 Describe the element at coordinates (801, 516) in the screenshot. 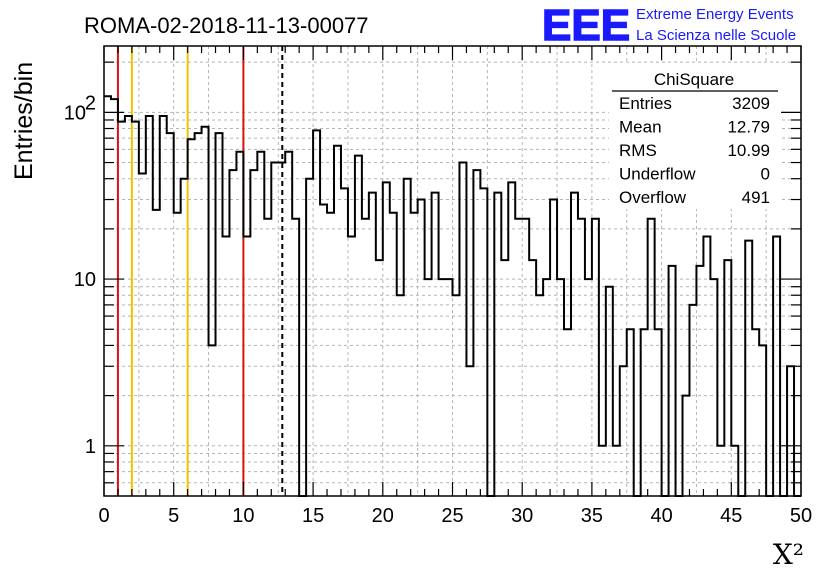

I see `x-tick-label: 50` at that location.